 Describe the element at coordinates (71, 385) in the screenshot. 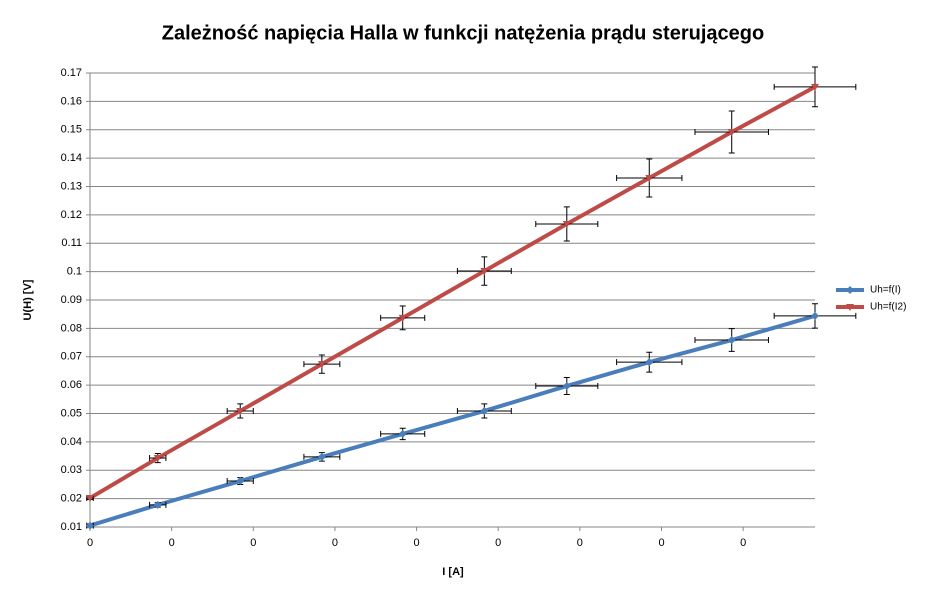

I see `y-tick-label: 0.06` at that location.